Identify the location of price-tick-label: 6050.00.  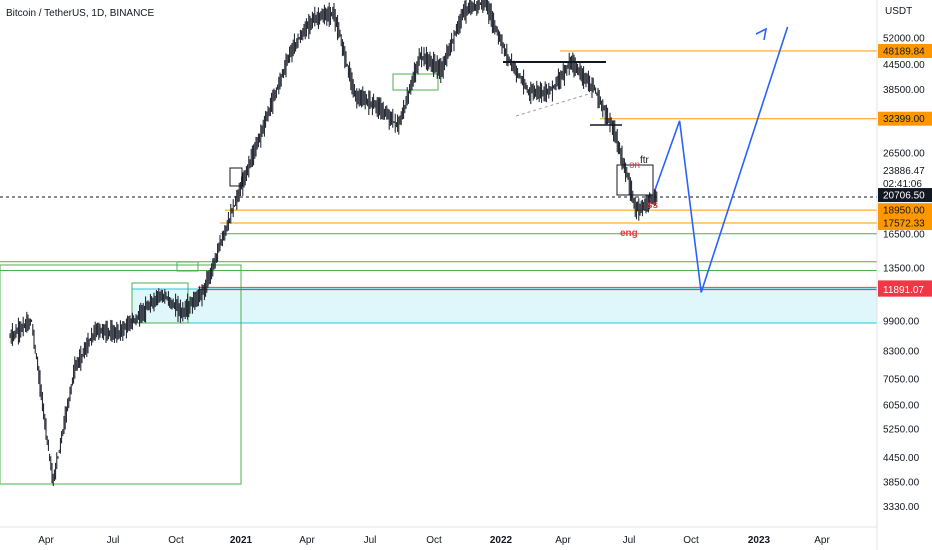
(901, 405).